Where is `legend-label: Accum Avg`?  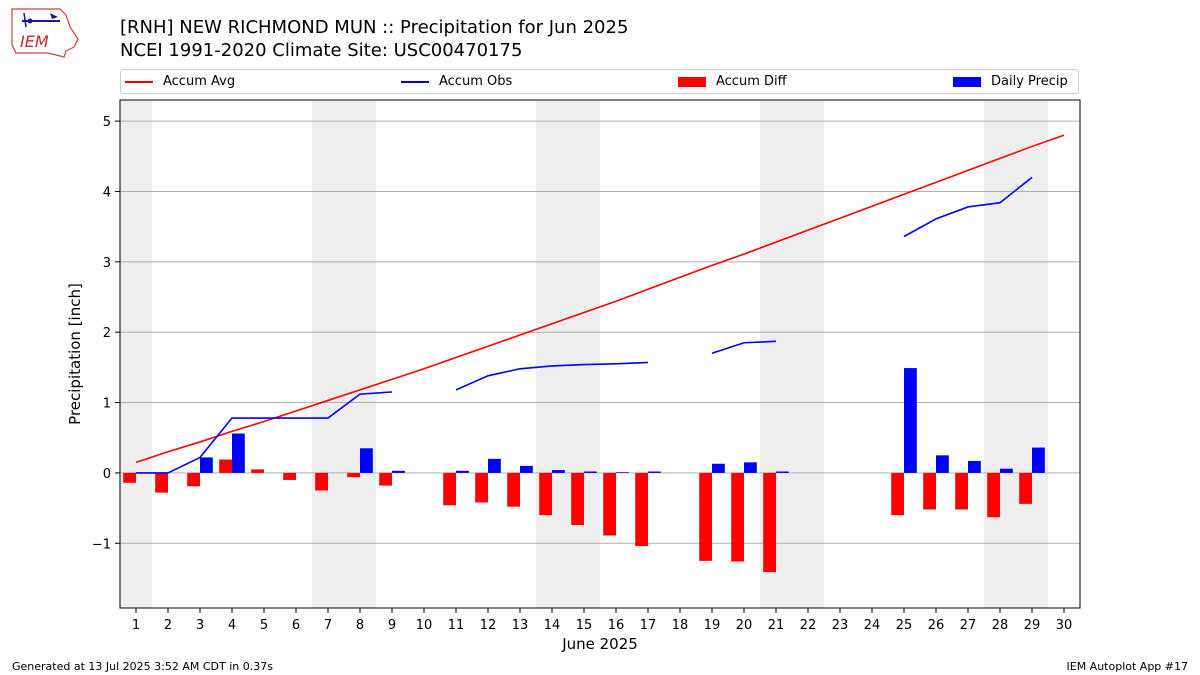 legend-label: Accum Avg is located at coordinates (199, 81).